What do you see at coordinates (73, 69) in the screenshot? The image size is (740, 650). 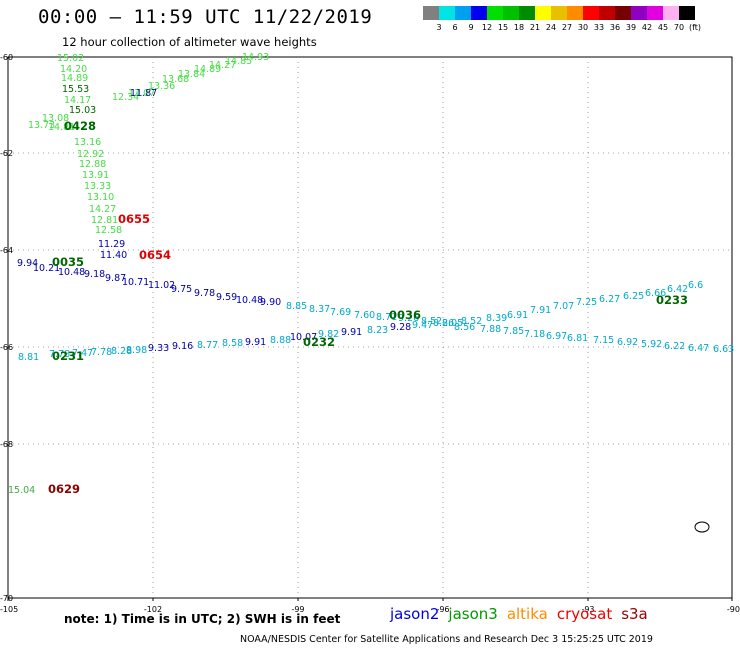 I see `wave-height-value: 14.20` at bounding box center [73, 69].